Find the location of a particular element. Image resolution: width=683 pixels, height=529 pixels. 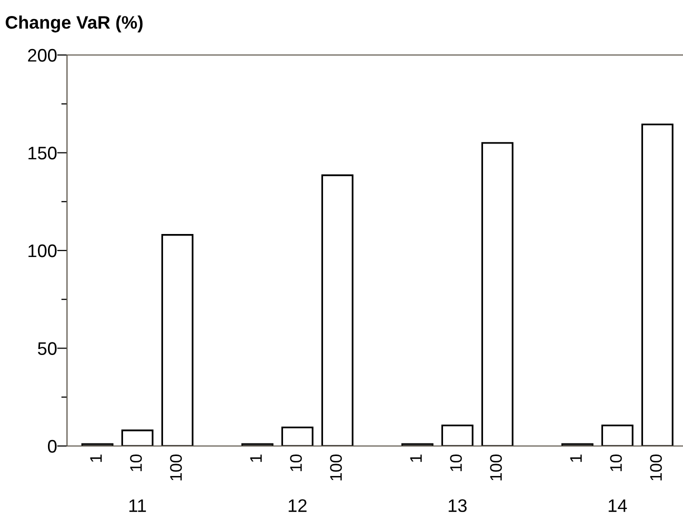

x-tick-label: 13 is located at coordinates (457, 505).